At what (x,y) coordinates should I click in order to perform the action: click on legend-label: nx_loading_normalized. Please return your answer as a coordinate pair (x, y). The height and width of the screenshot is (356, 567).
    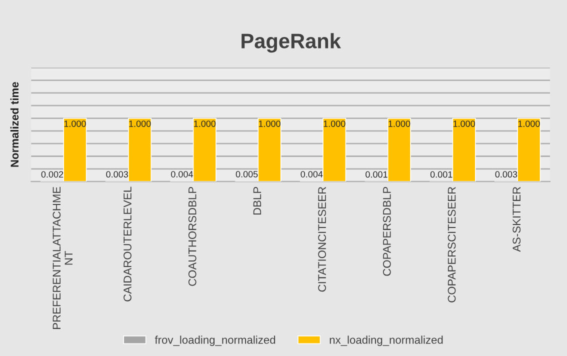
    Looking at the image, I should click on (386, 341).